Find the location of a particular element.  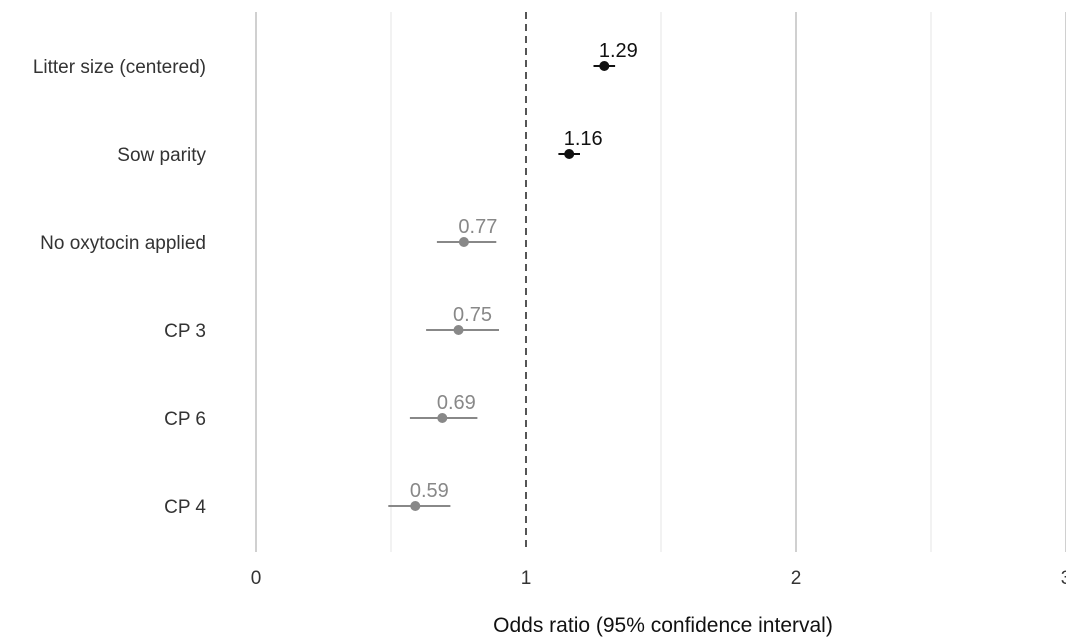

value-label: 0.75 is located at coordinates (472, 315).